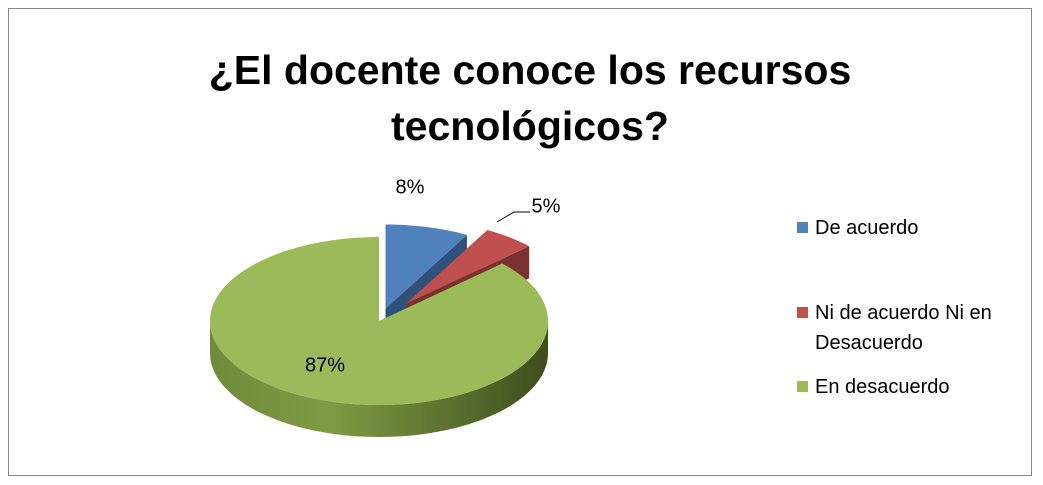 This screenshot has width=1043, height=485. I want to click on legend-item: Ni de acuerdo Ni en Desacuerdo, so click(897, 328).